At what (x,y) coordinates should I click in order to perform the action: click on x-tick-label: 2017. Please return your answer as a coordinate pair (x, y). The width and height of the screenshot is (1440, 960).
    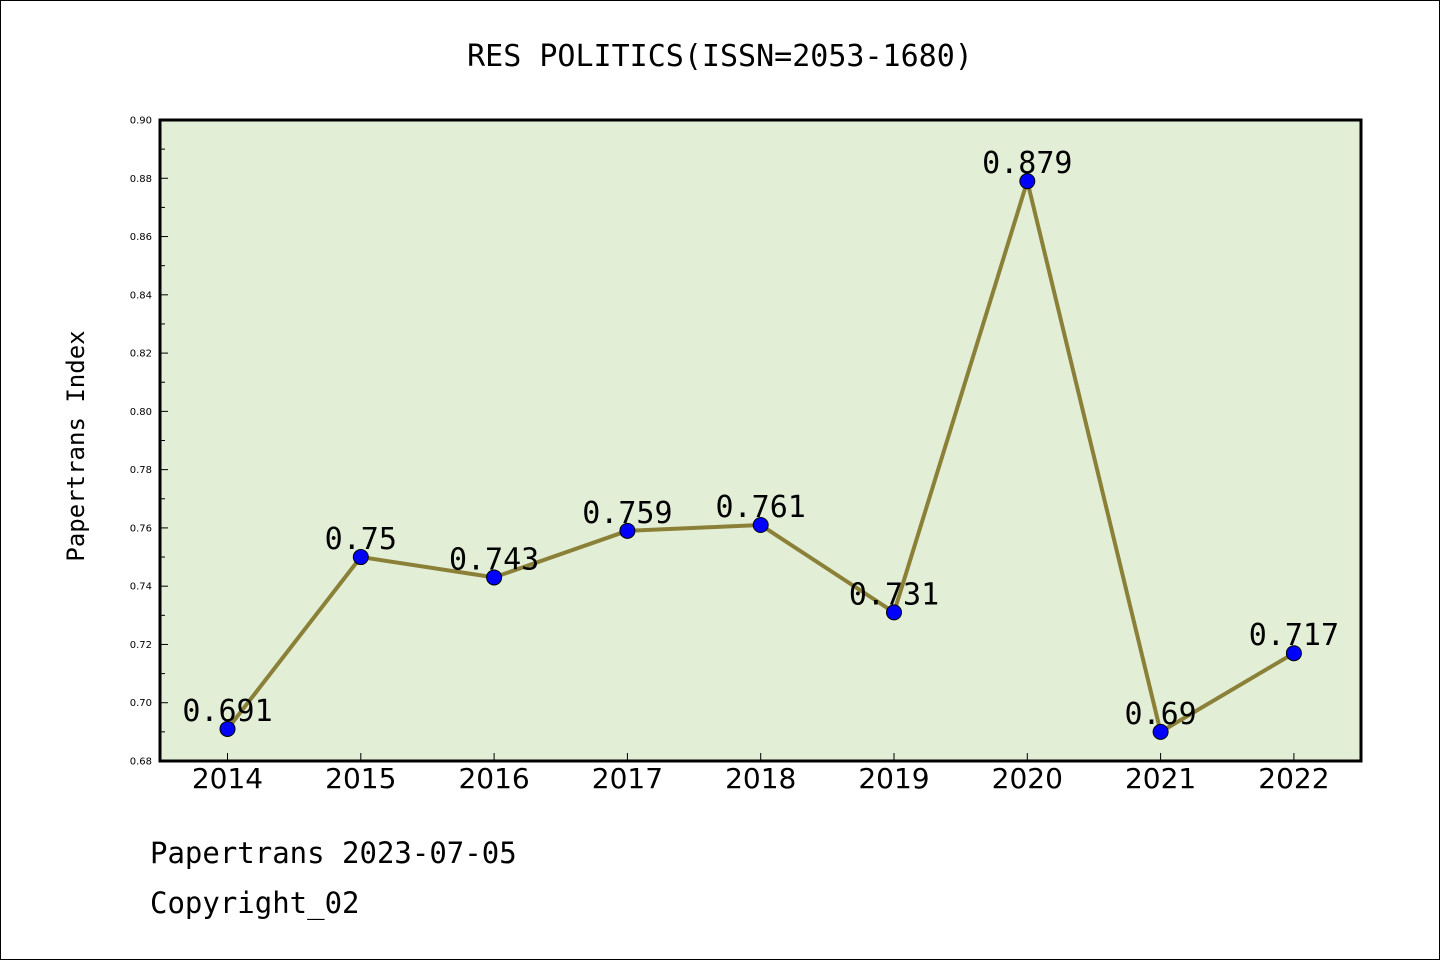
    Looking at the image, I should click on (627, 778).